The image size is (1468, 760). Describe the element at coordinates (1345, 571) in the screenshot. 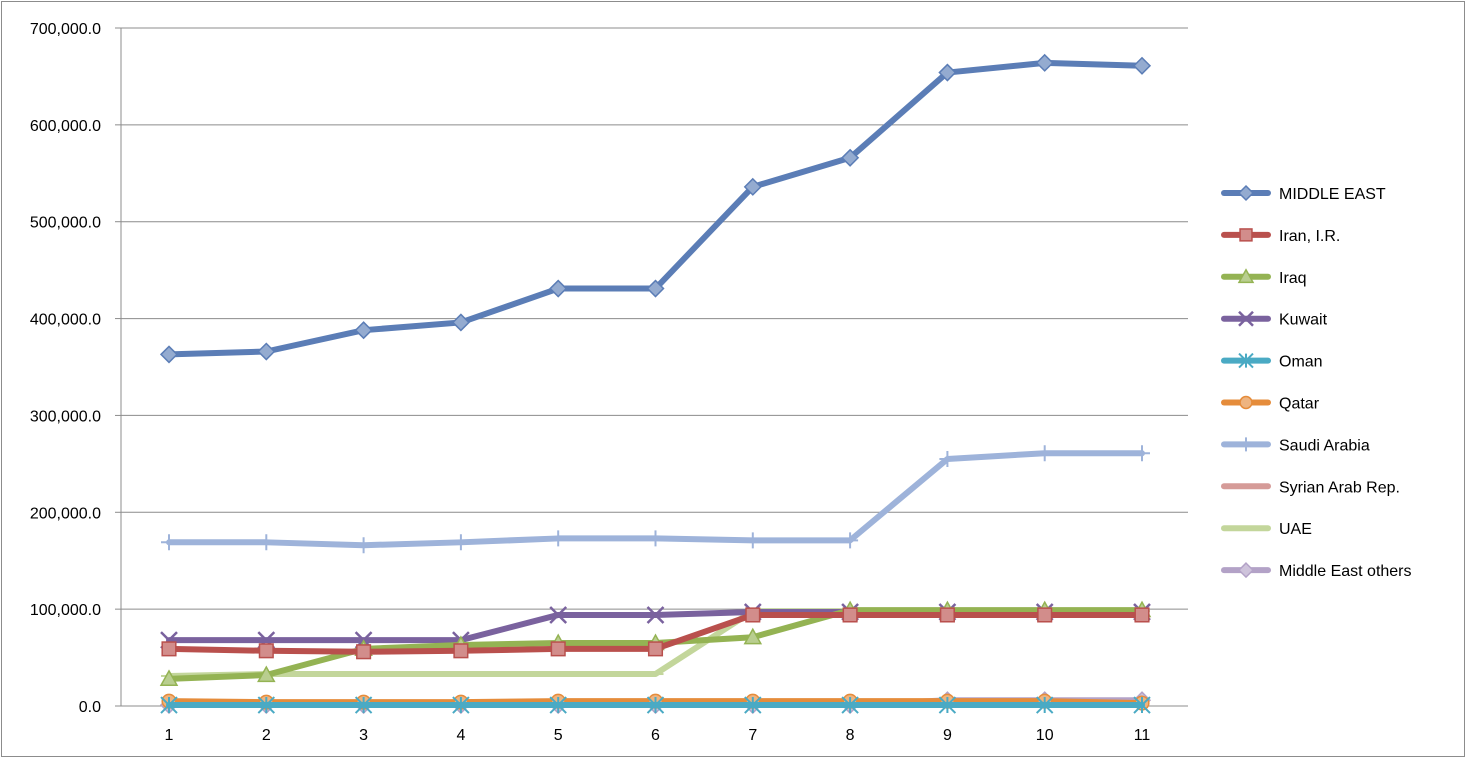

I see `legend-label: Middle East others` at that location.